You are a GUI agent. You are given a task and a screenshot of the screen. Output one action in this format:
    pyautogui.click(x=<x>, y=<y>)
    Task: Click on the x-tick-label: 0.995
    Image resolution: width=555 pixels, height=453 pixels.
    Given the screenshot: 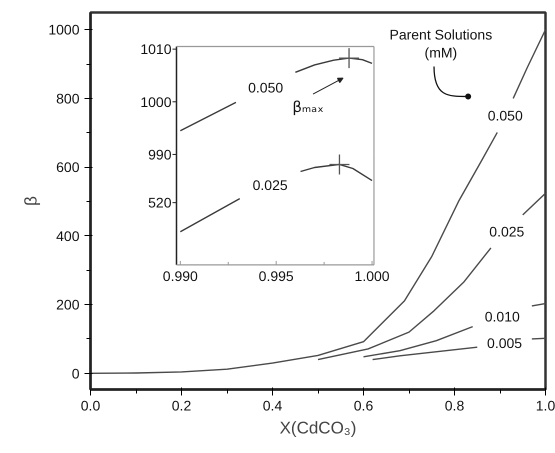 What is the action you would take?
    pyautogui.click(x=276, y=276)
    